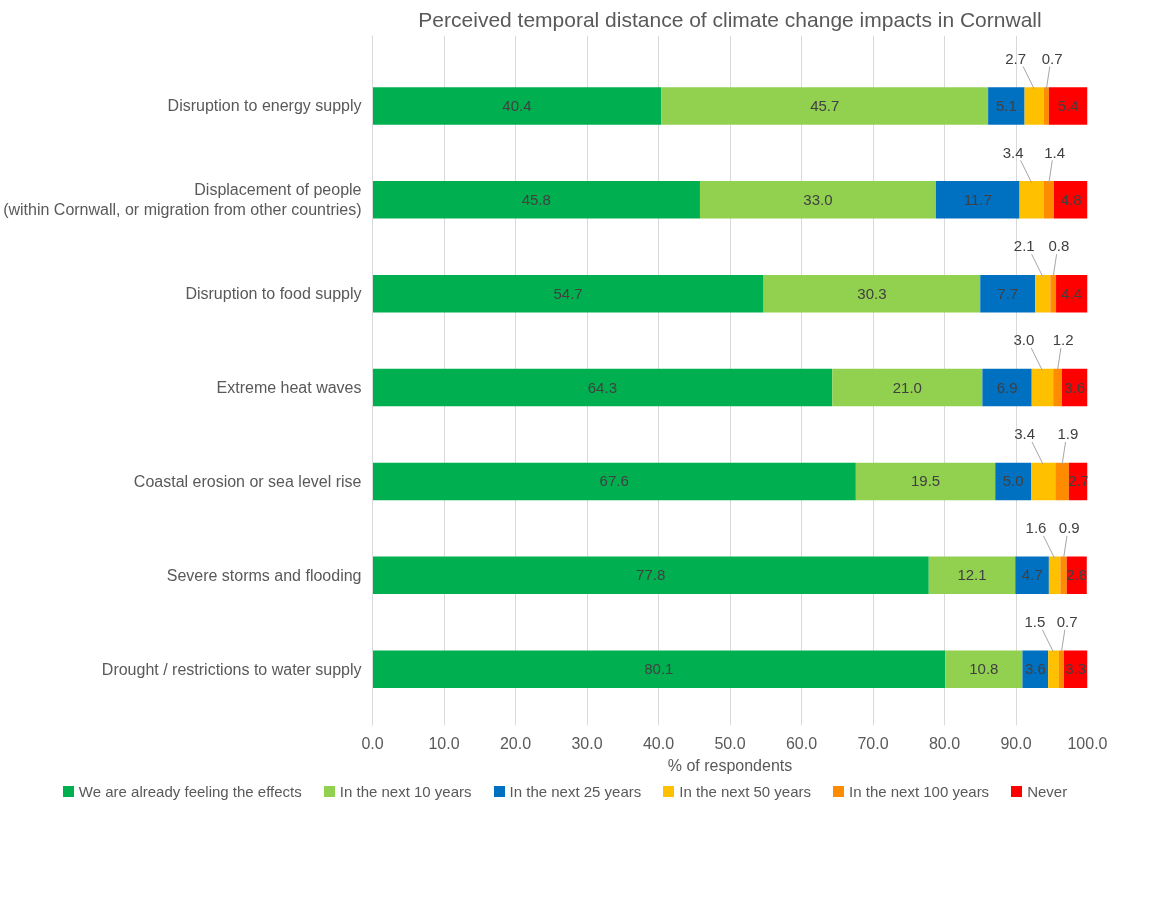 This screenshot has height=906, width=1168. What do you see at coordinates (1036, 528) in the screenshot?
I see `data-label: 1.6` at bounding box center [1036, 528].